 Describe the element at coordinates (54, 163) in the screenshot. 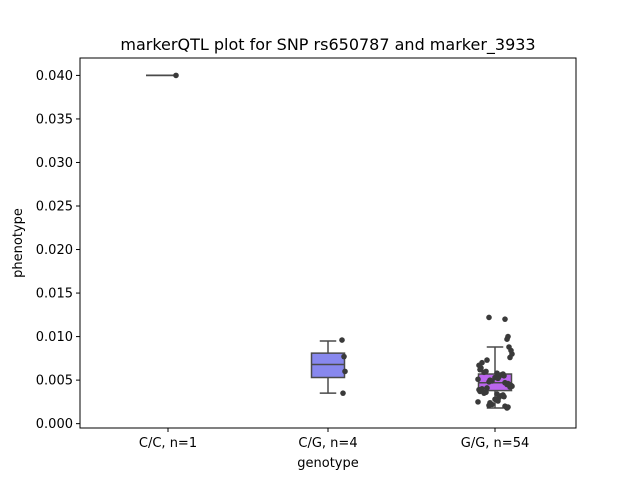

I see `y-tick-label: 0.030` at that location.